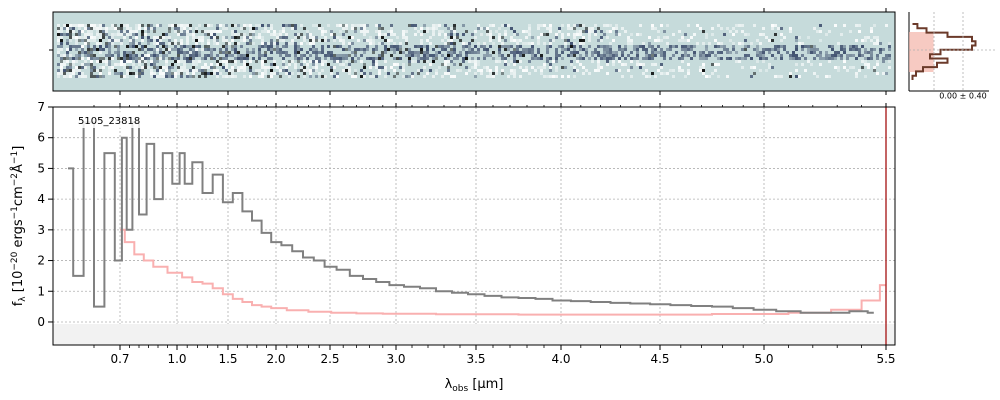  Describe the element at coordinates (921, 52) in the screenshot. I see `profile-model-fill` at that location.